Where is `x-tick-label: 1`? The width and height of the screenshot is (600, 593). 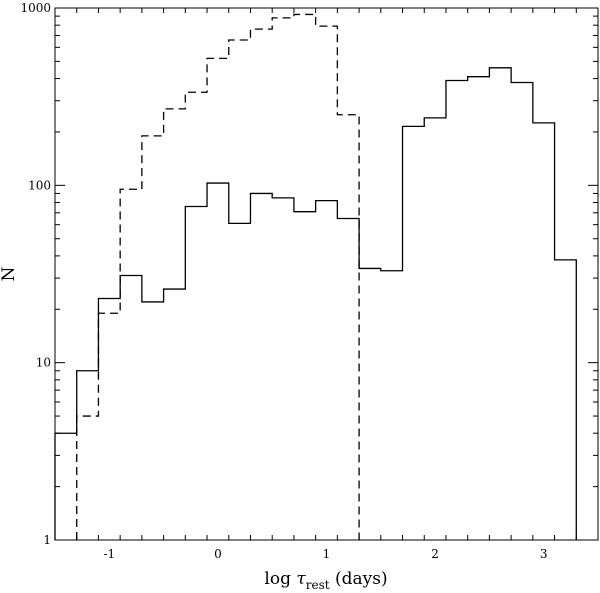
x-tick-label: 1 is located at coordinates (327, 554).